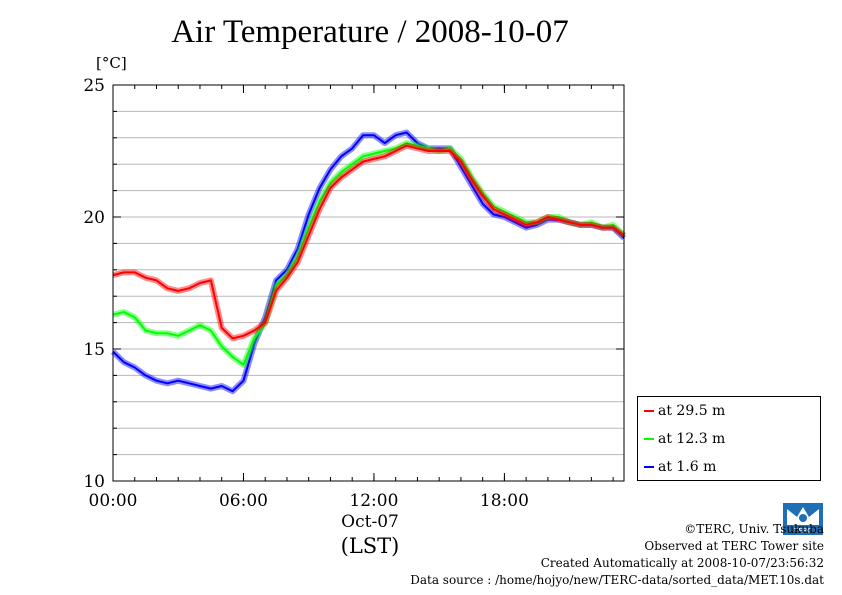 The height and width of the screenshot is (595, 842). Describe the element at coordinates (94, 218) in the screenshot. I see `y-tick-label: 20` at that location.